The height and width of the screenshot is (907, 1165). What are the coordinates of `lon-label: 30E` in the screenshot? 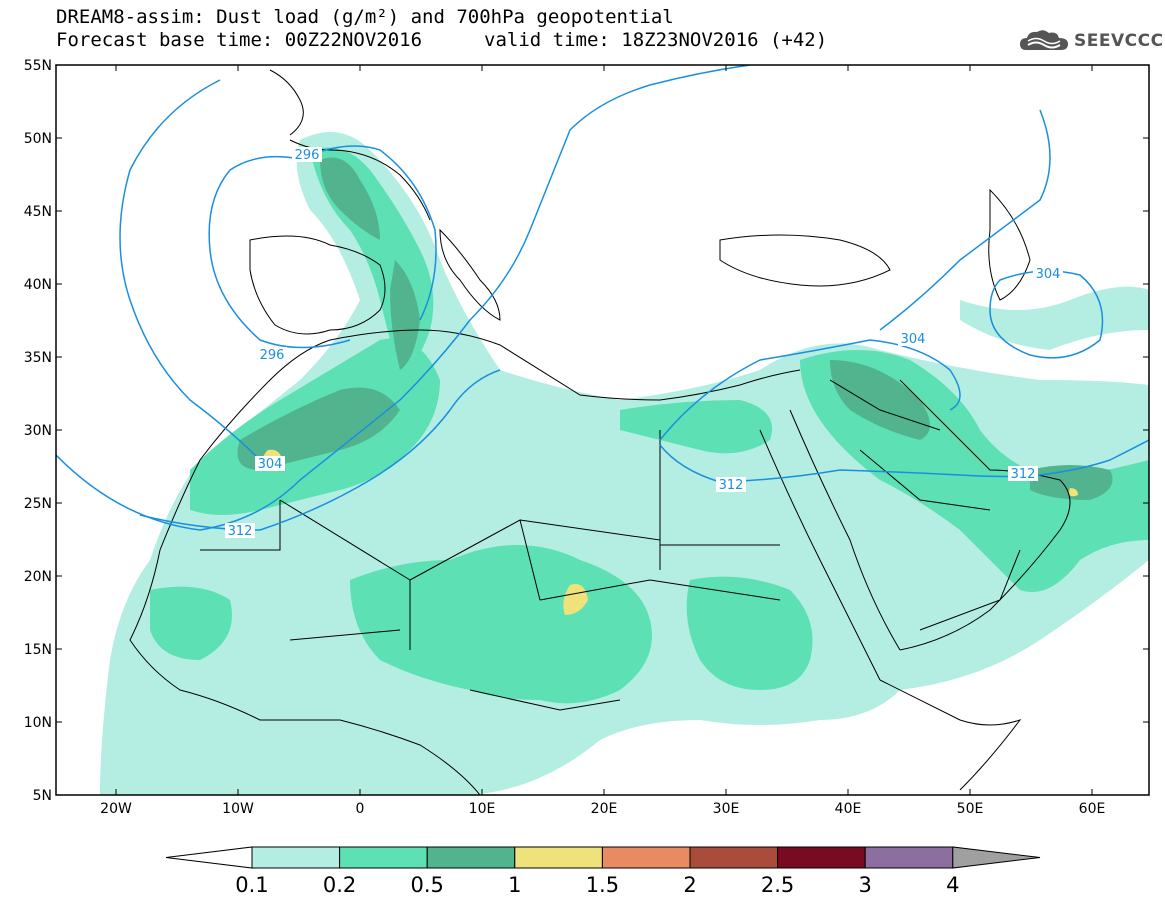 It's located at (726, 809).